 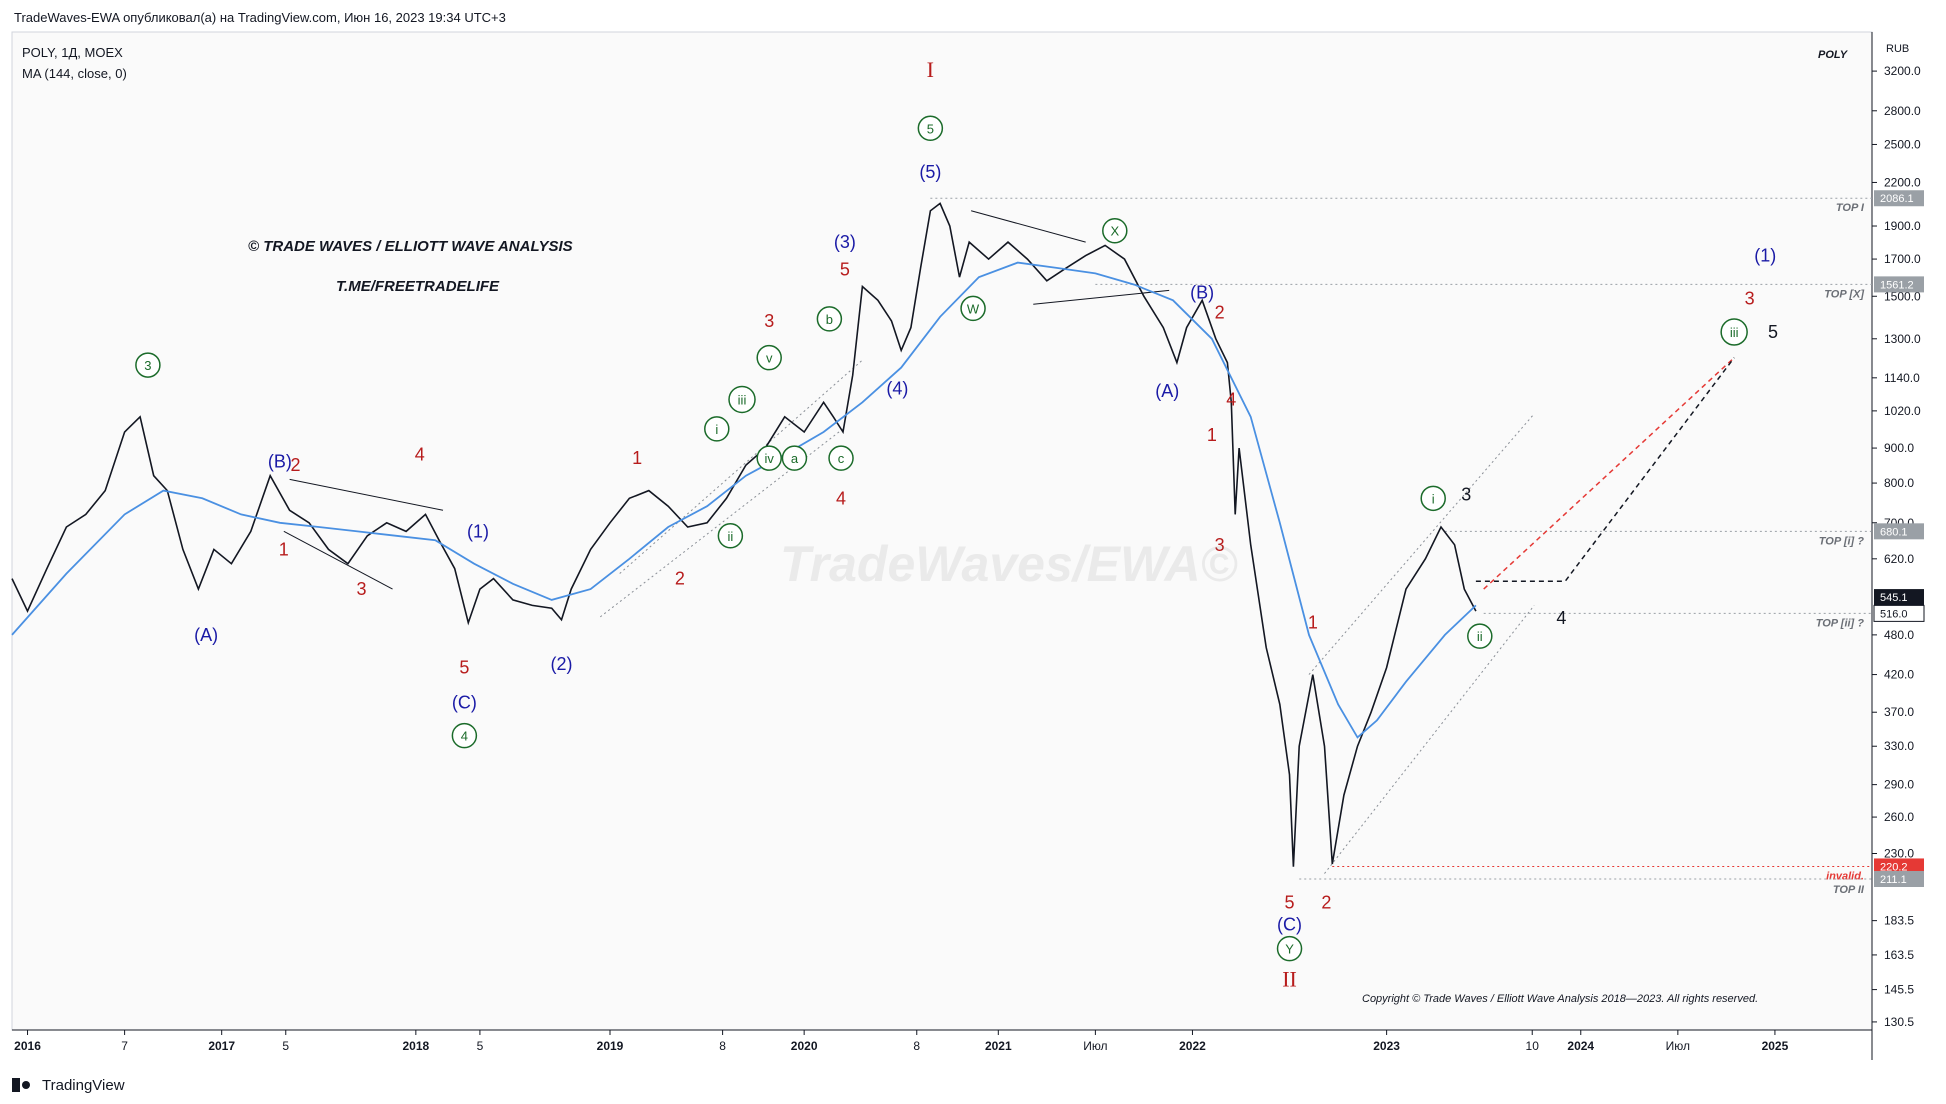 What do you see at coordinates (930, 69) in the screenshot?
I see `wave-label: I` at bounding box center [930, 69].